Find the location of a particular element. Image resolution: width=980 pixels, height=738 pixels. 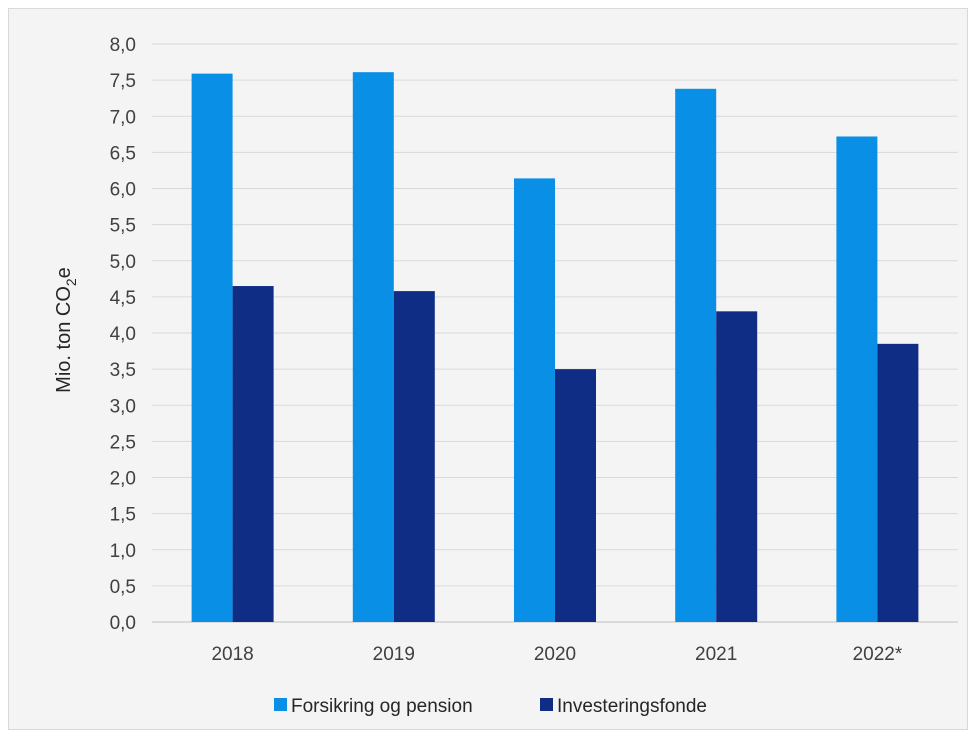

bar-investeringsfonde-2018 is located at coordinates (253, 454).